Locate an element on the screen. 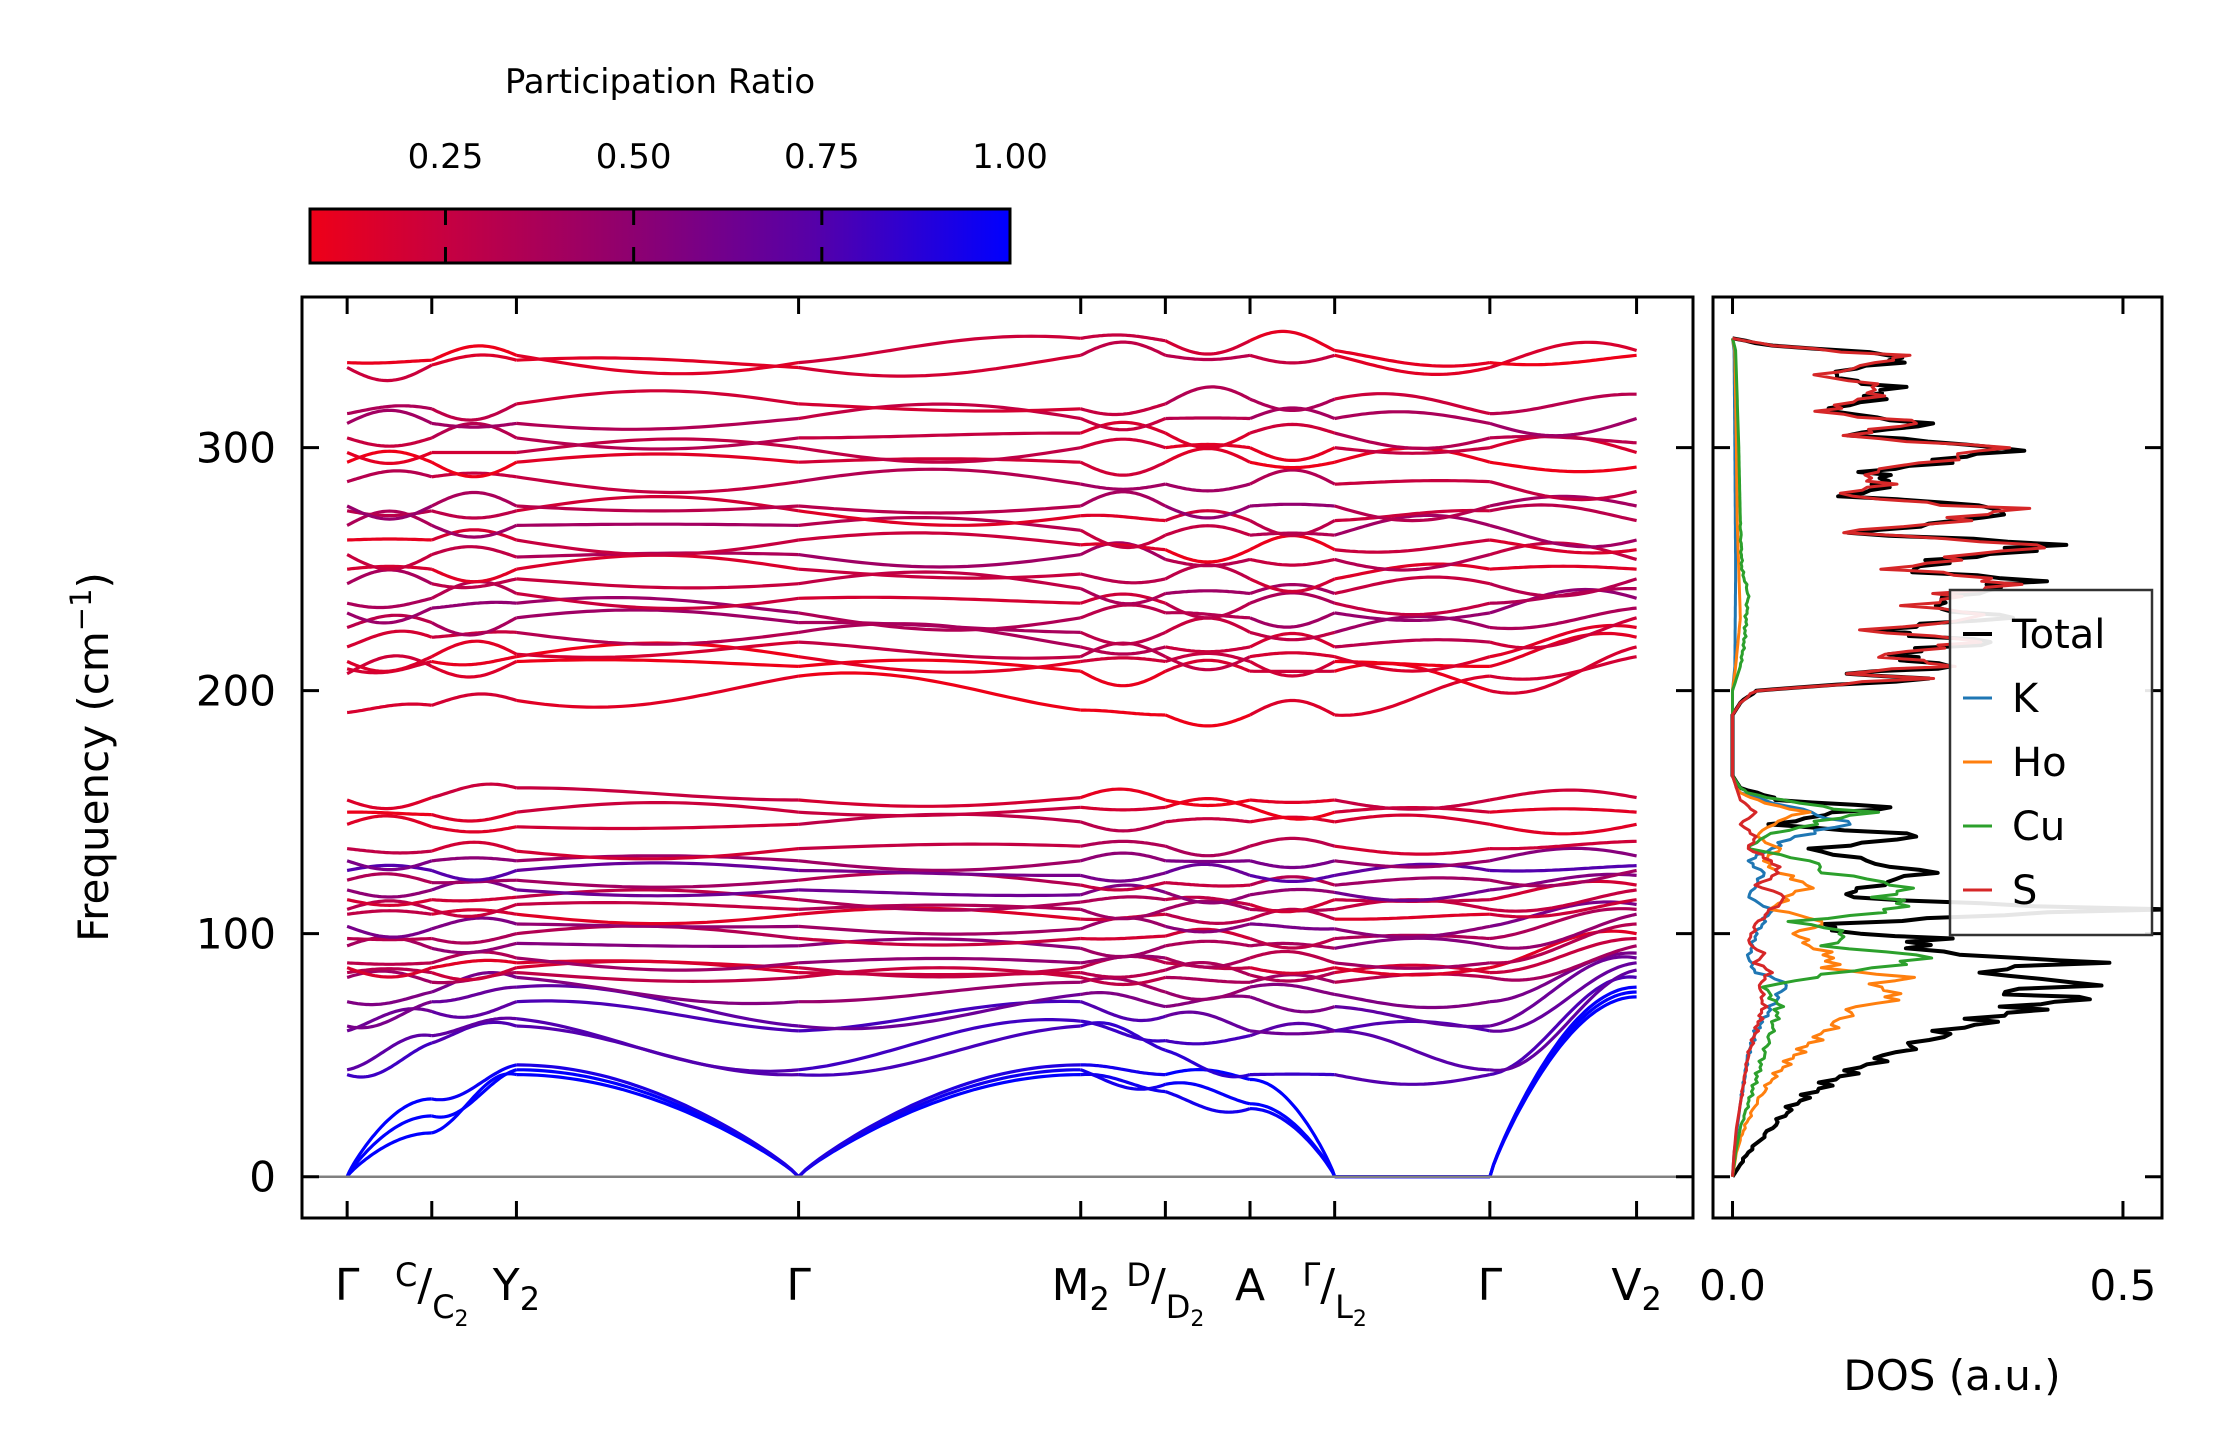 This screenshot has width=2238, height=1455. colorbar-tick-label: 0.75 is located at coordinates (822, 157).